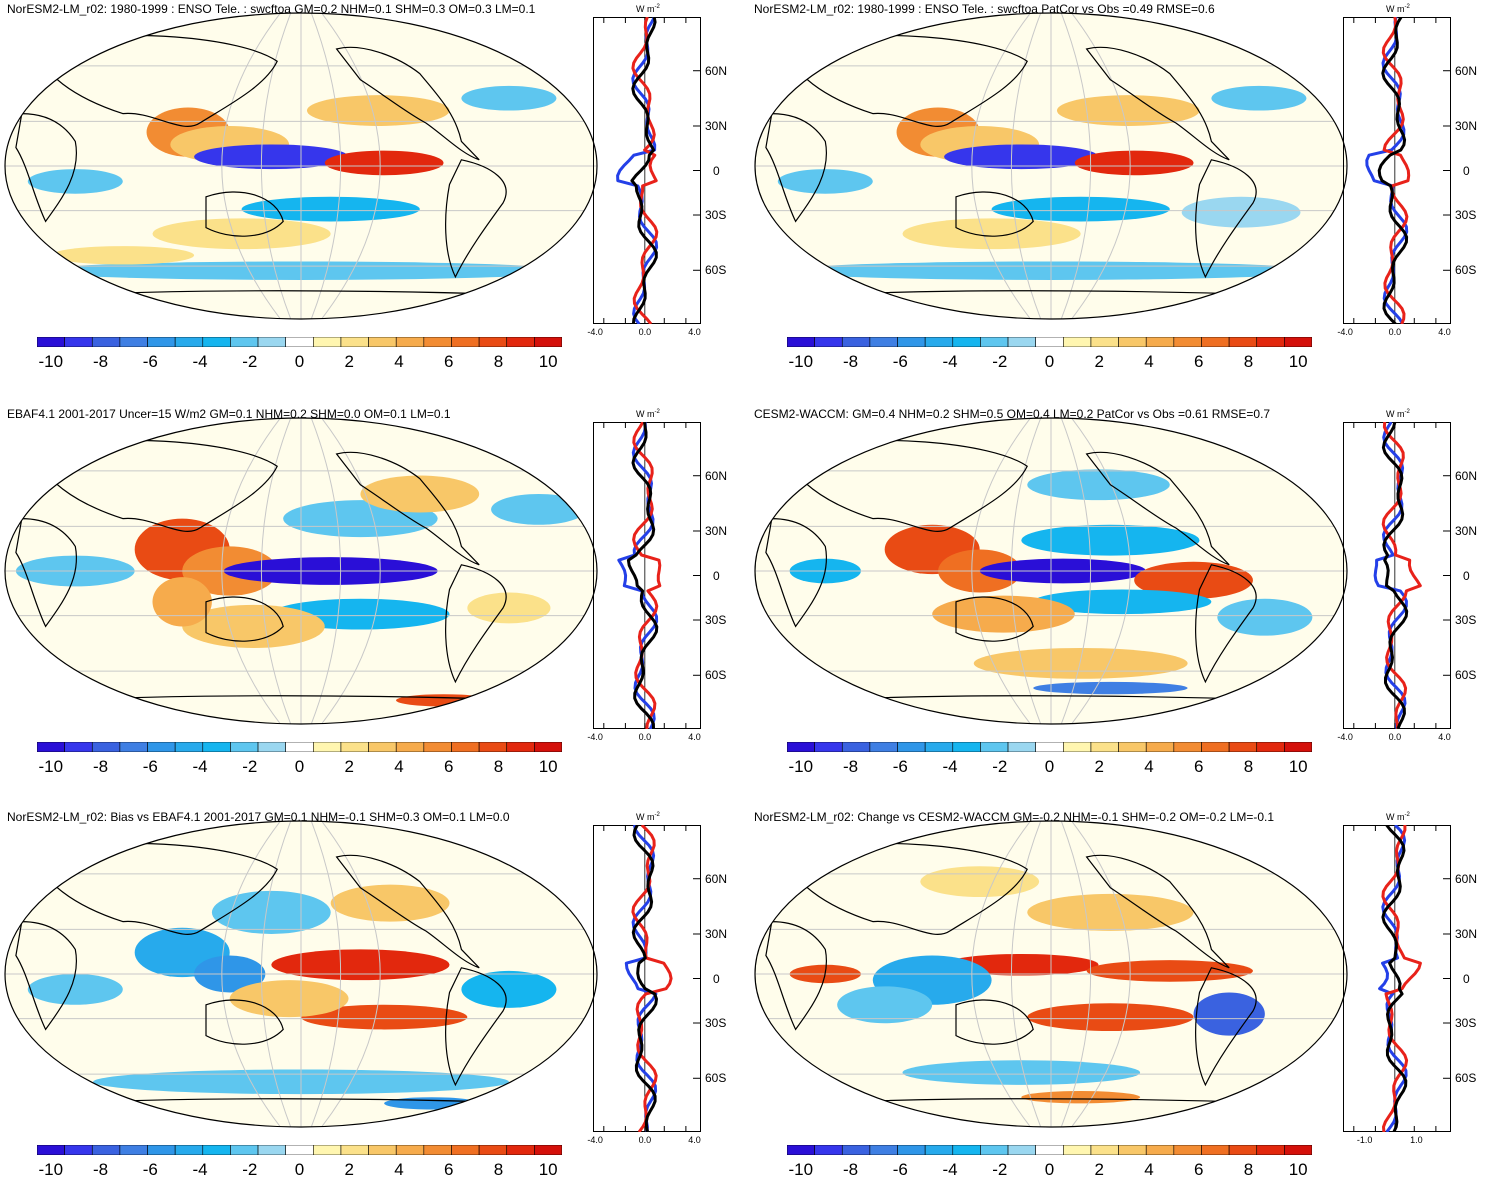 This screenshot has height=1188, width=1487. I want to click on zonal-mean-plot, so click(1397, 978).